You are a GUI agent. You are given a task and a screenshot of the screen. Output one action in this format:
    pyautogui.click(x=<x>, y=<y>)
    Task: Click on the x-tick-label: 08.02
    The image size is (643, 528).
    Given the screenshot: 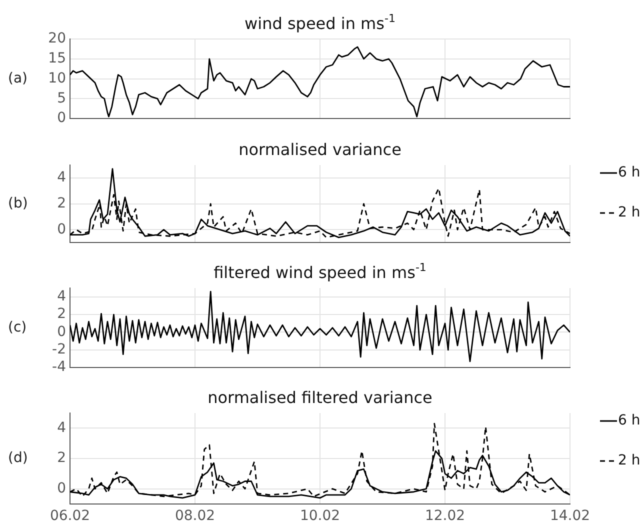 What is the action you would take?
    pyautogui.click(x=195, y=516)
    